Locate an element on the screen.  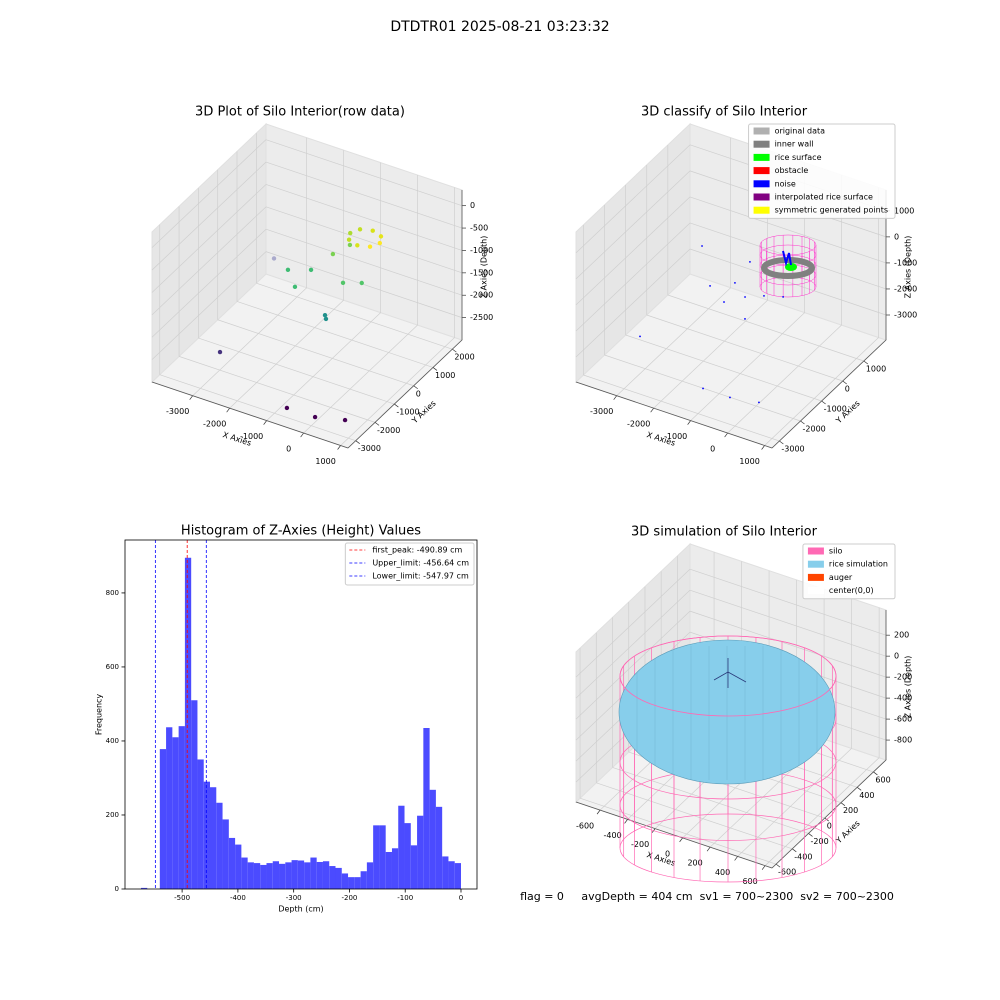
legend-label: center(0,0) is located at coordinates (851, 590).